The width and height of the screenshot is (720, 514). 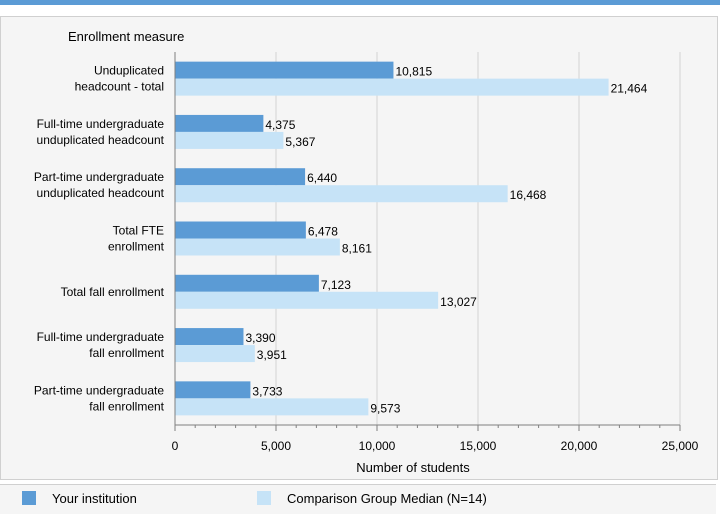 What do you see at coordinates (101, 345) in the screenshot?
I see `category-label: Full-time undergraduate fall enrollment` at bounding box center [101, 345].